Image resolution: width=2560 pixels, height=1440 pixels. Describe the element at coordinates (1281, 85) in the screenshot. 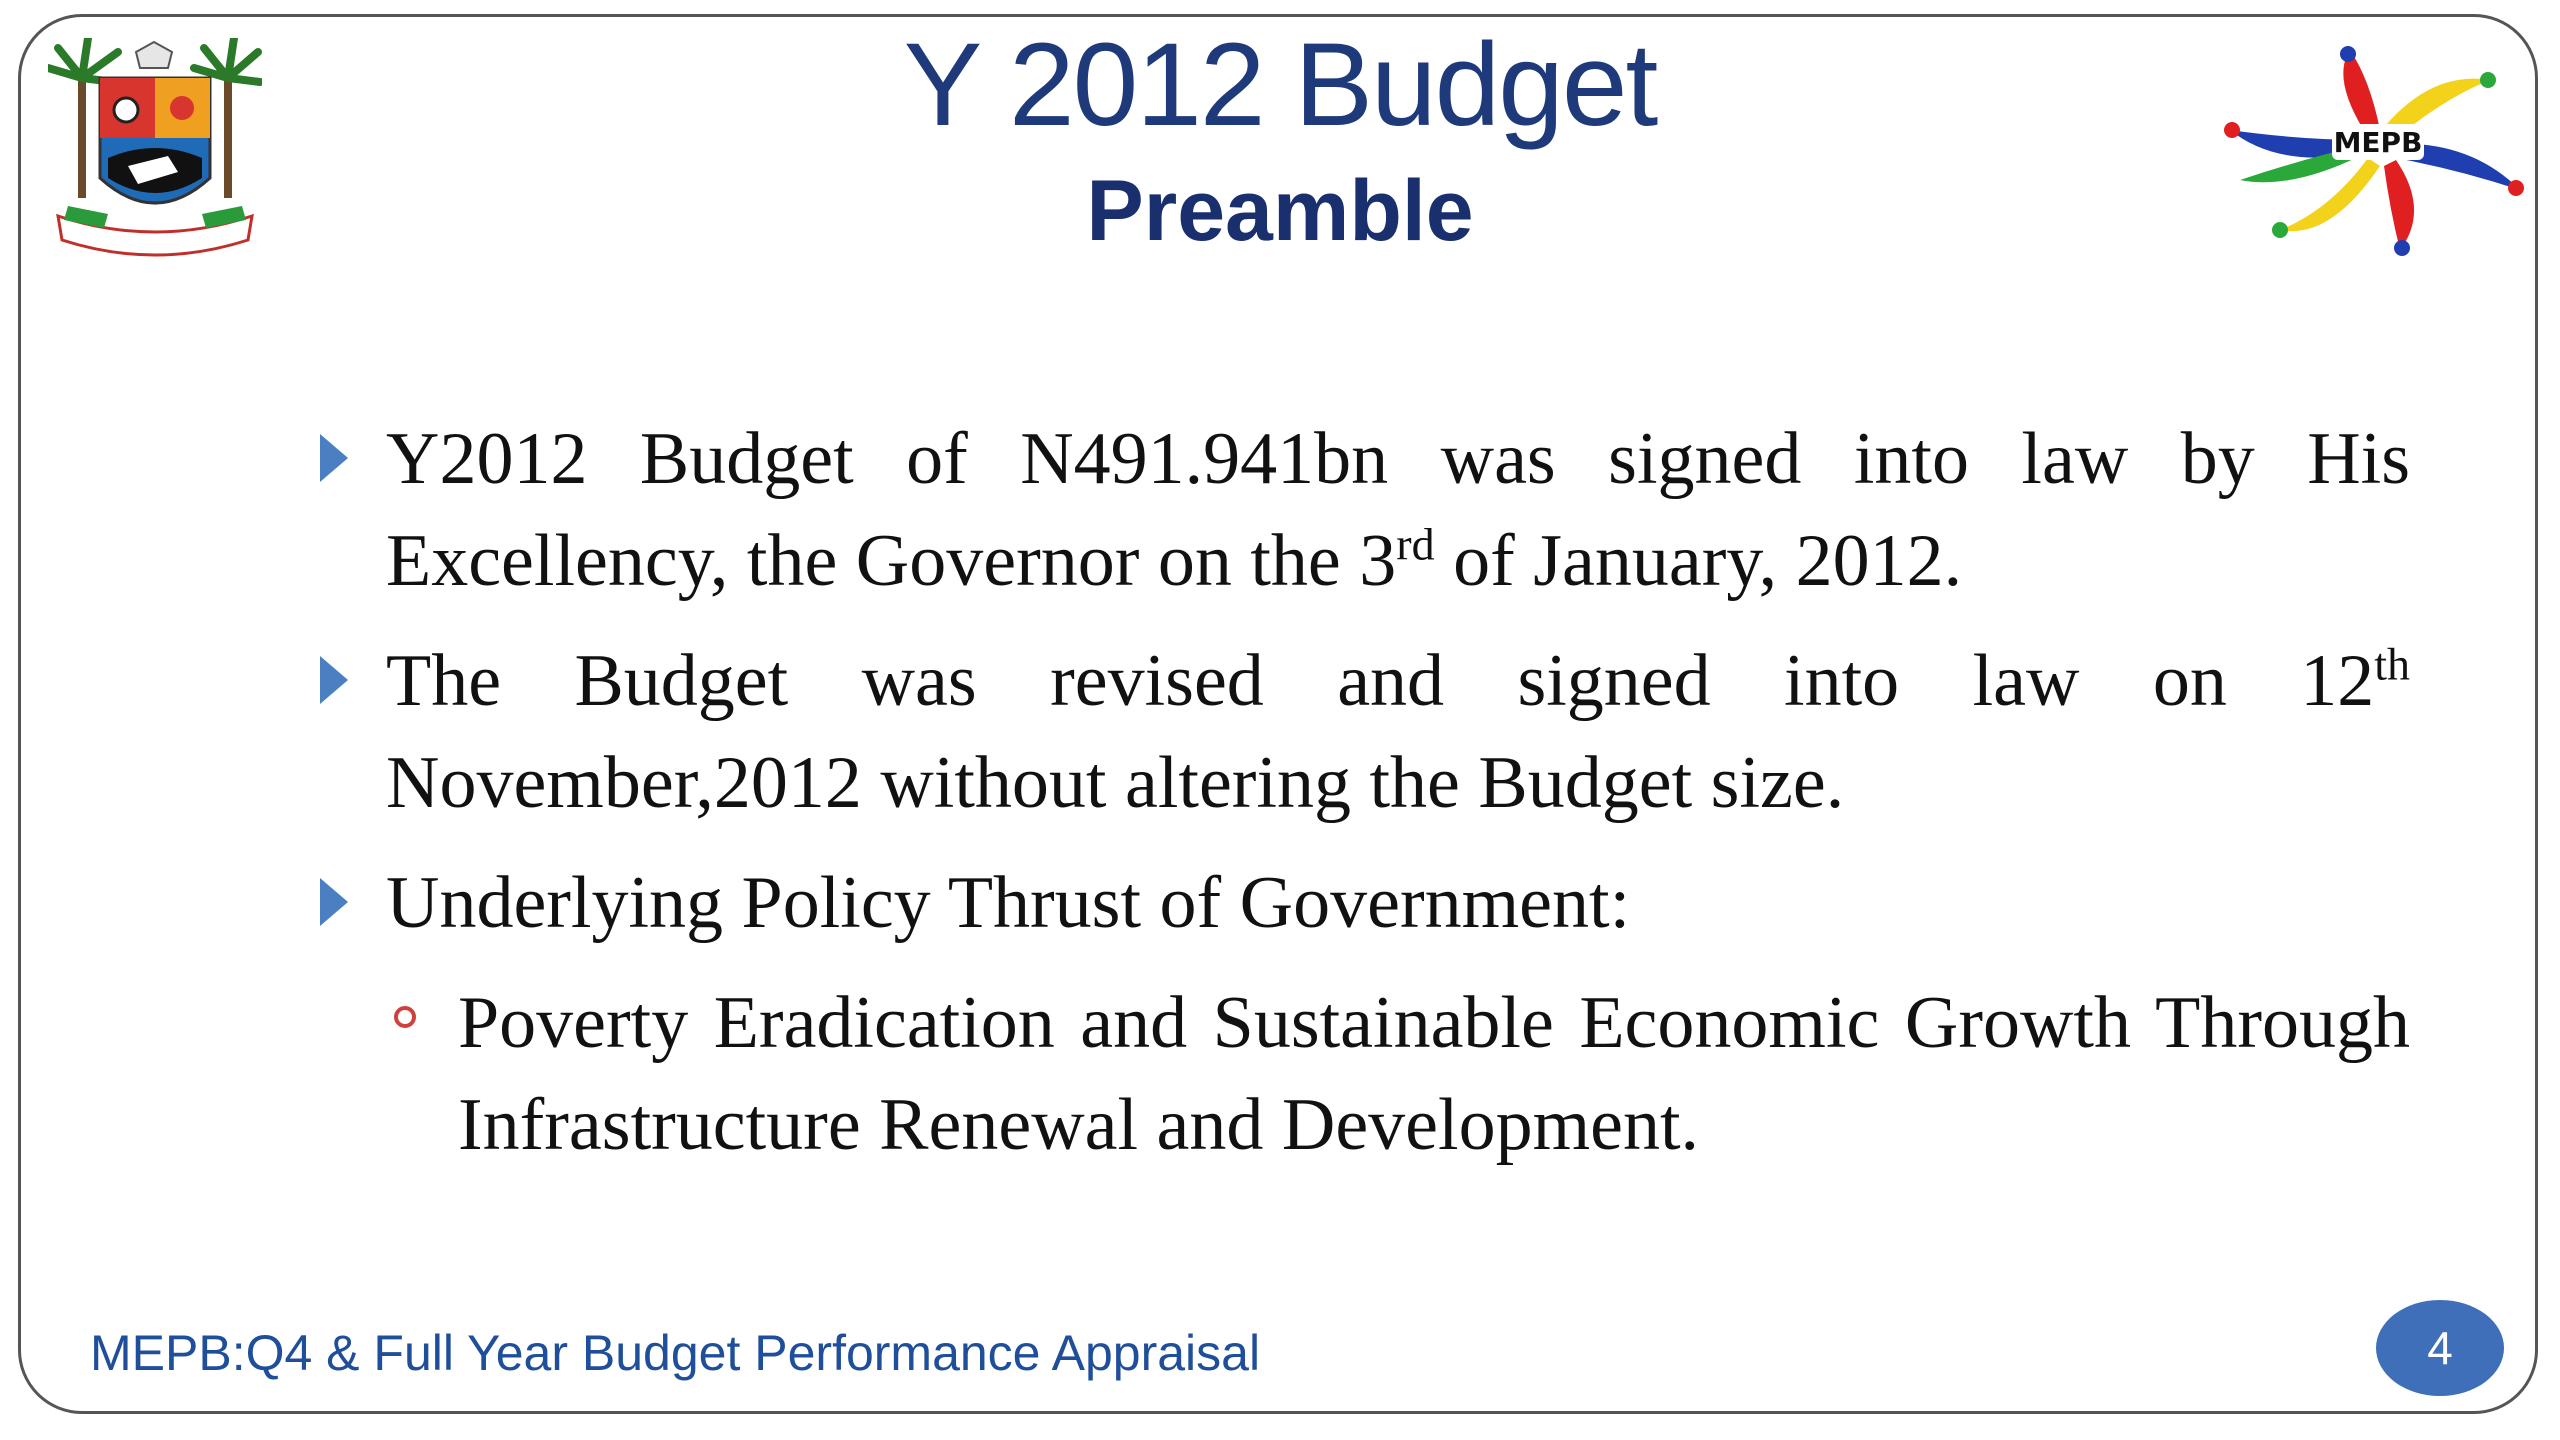

I see `slide-title: Y 2012 Budget` at that location.